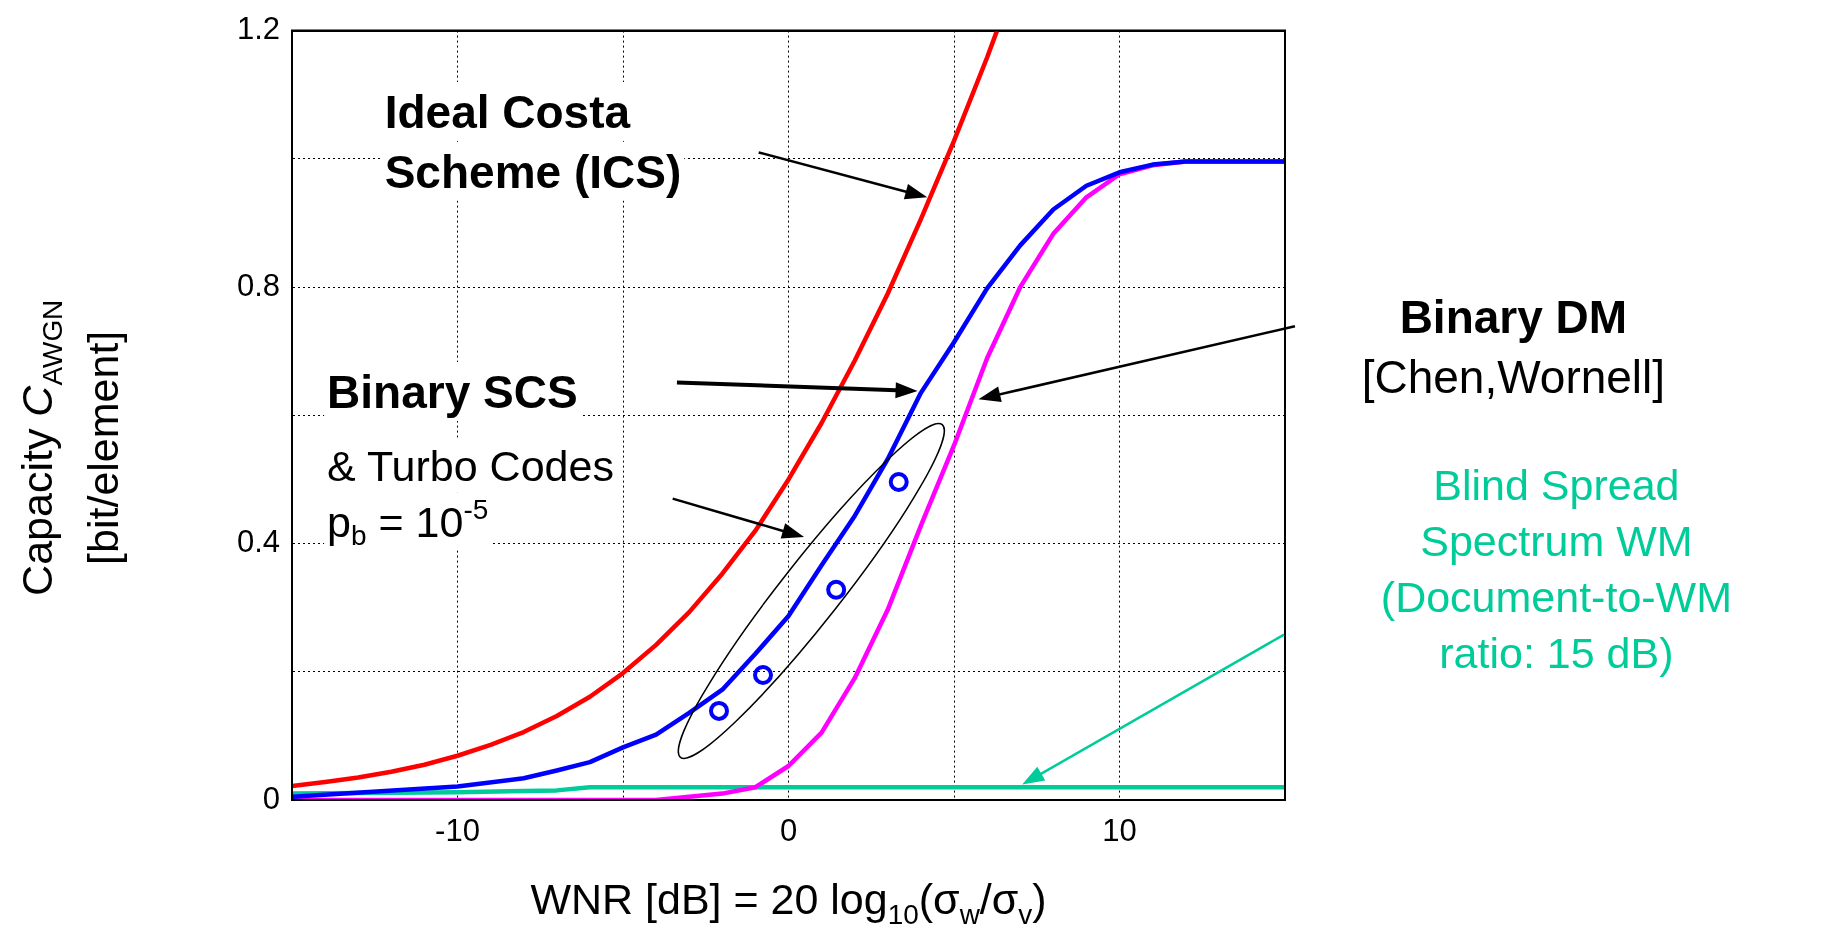 The image size is (1831, 948). I want to click on y-tick-label: 1.2, so click(258, 29).